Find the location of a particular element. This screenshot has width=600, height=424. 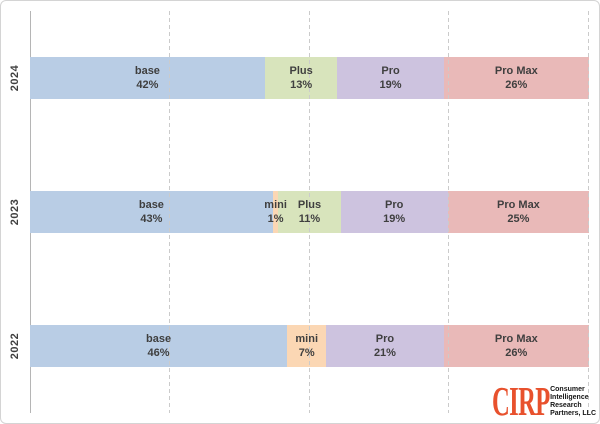

cirp-logo-text: CIRP is located at coordinates (521, 401).